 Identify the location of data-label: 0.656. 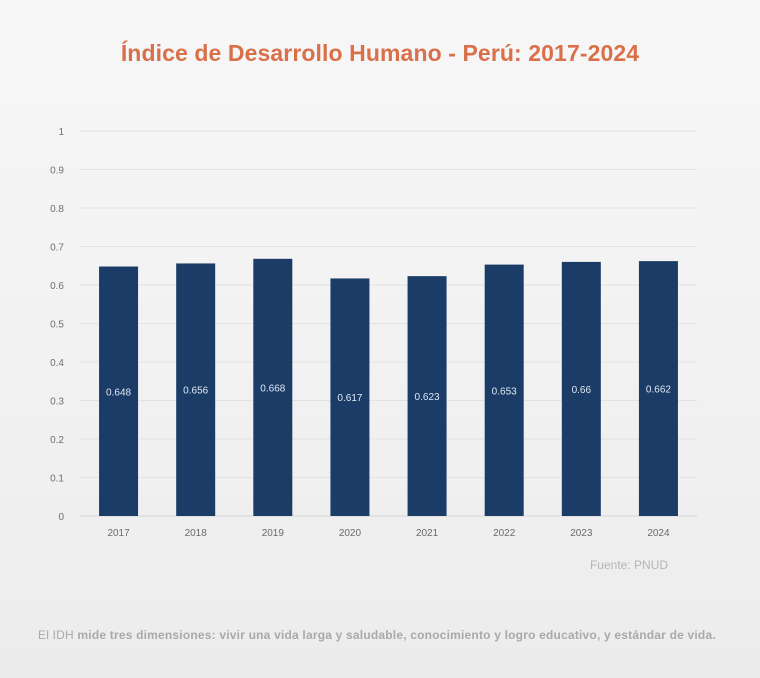
(195, 391).